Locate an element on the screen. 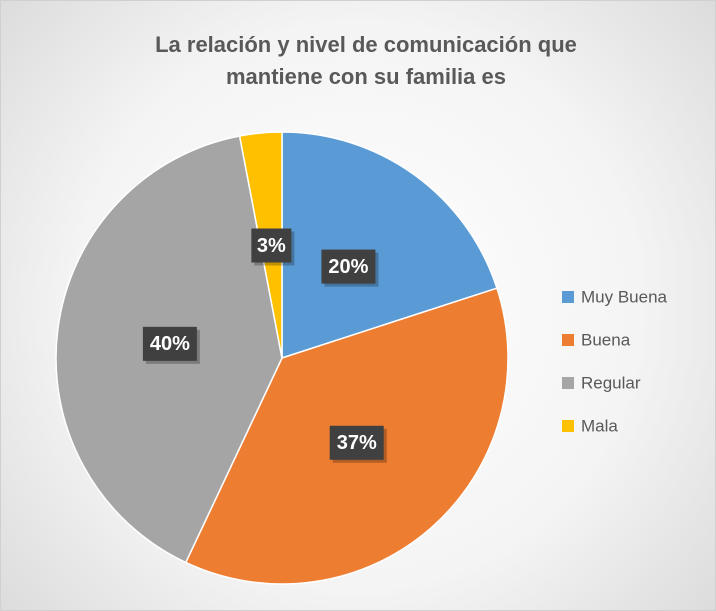 The width and height of the screenshot is (716, 611). legend-label: Buena is located at coordinates (606, 339).